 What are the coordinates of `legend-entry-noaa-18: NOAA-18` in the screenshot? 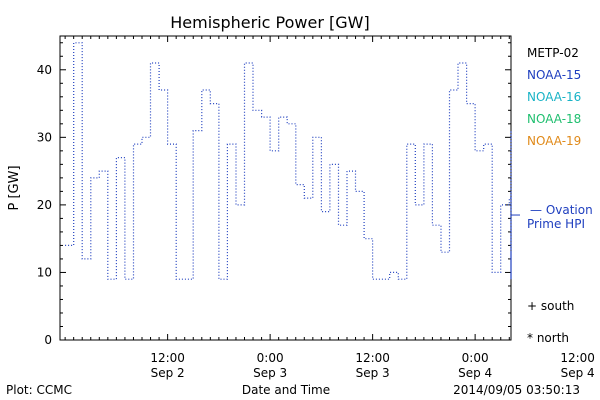 It's located at (554, 119).